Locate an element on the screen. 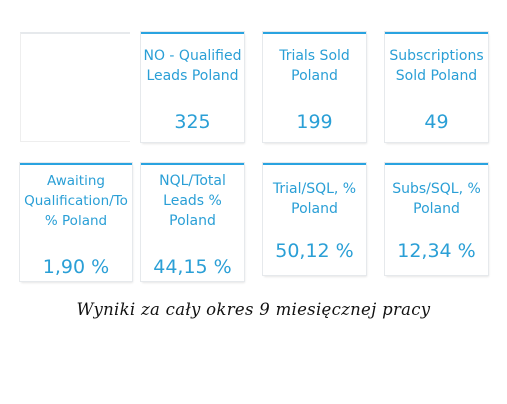 The image size is (507, 404). tile-value: 199 is located at coordinates (314, 122).